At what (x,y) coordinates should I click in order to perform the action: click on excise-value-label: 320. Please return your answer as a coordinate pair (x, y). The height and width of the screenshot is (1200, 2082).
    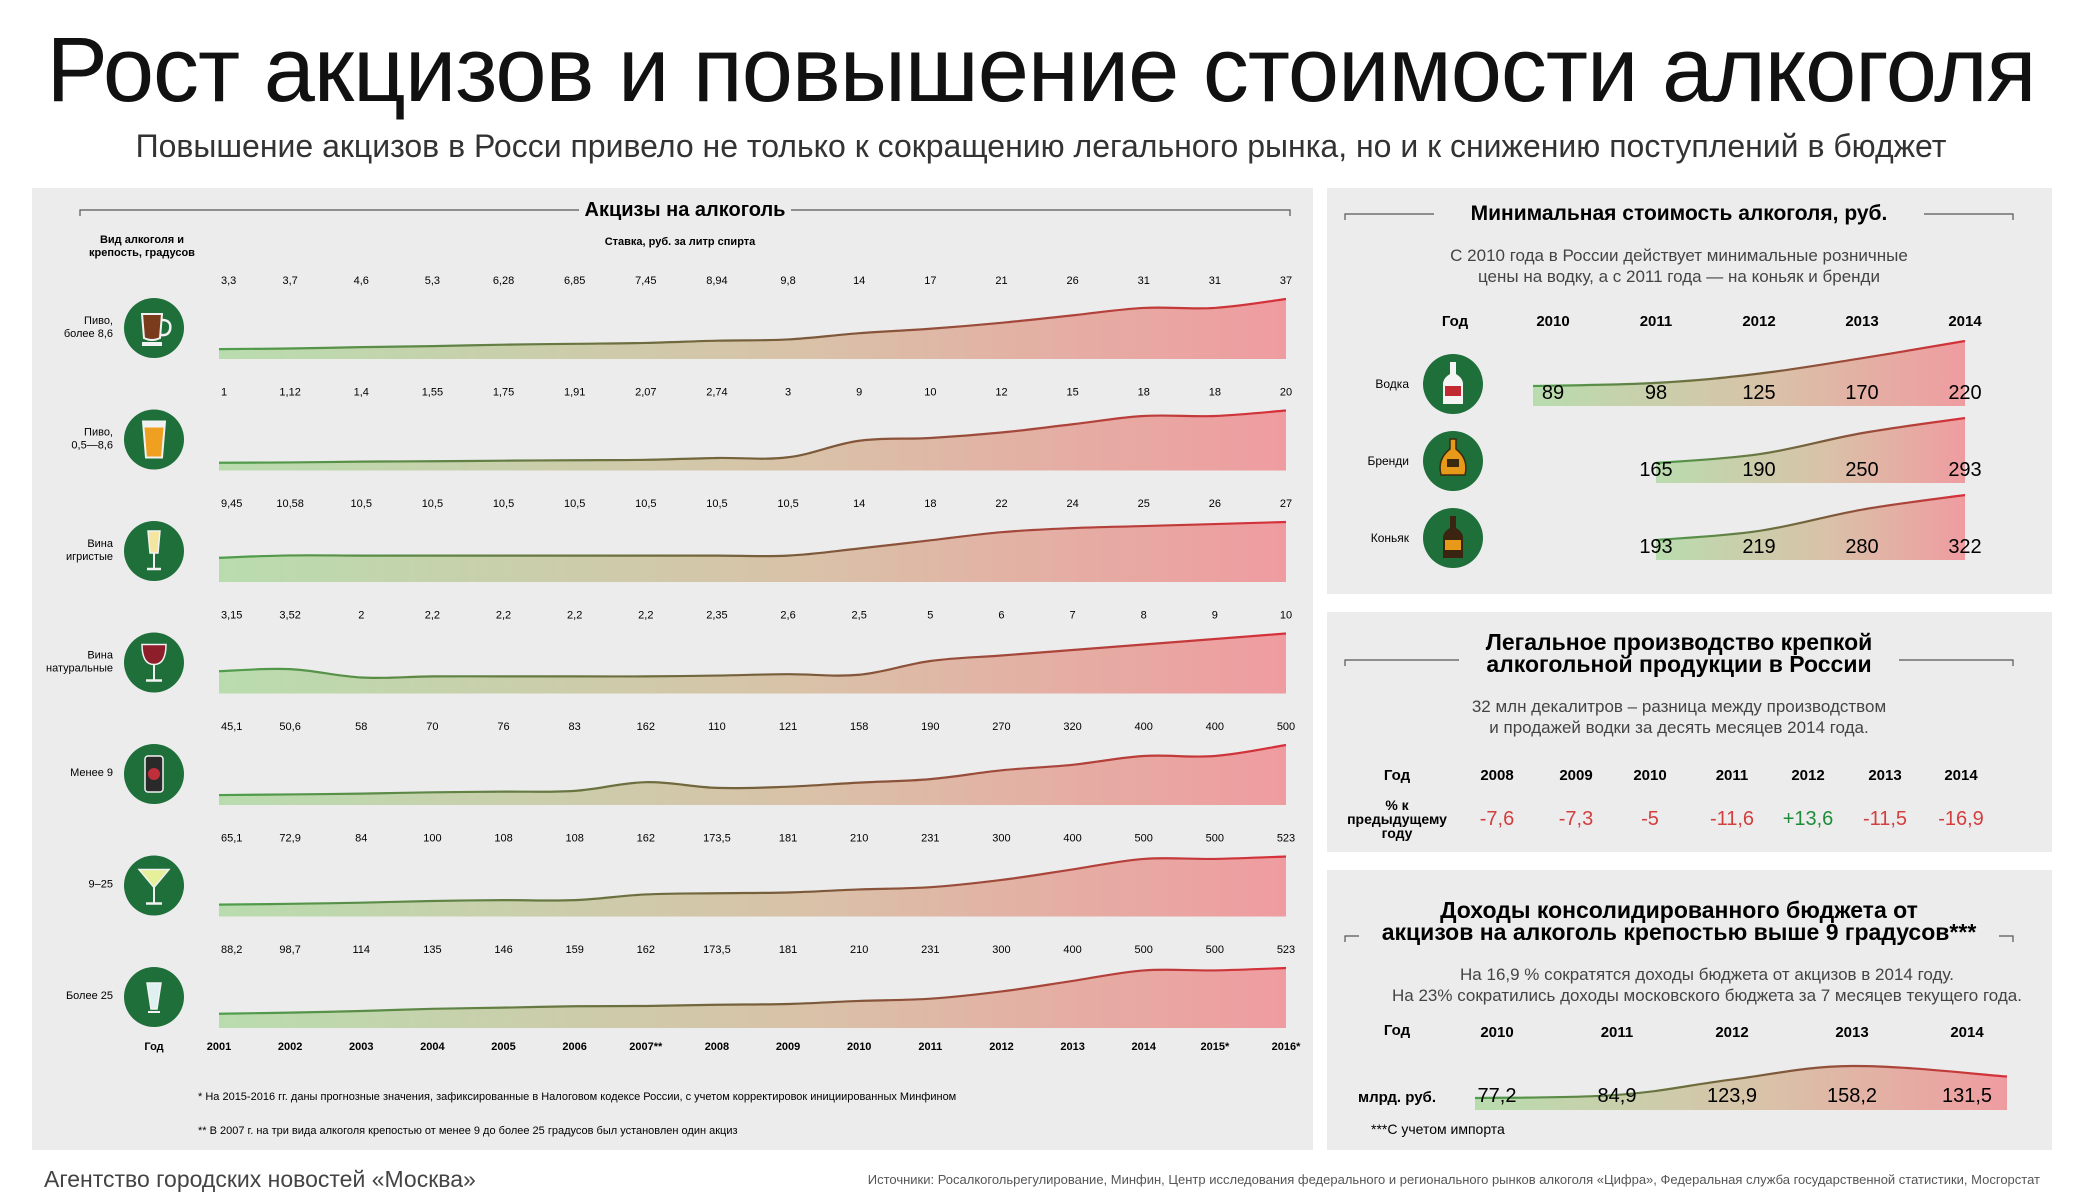
    Looking at the image, I should click on (1072, 727).